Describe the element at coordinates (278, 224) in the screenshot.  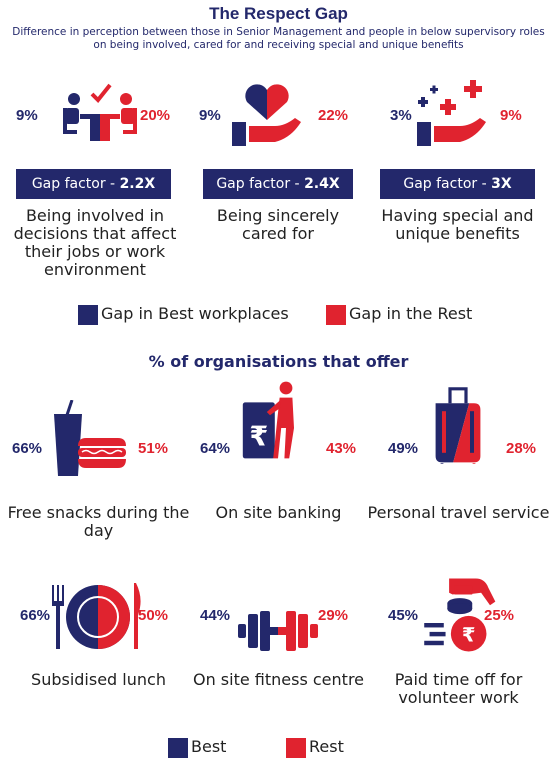
I see `gap-item-label: Being sincerely cared for` at that location.